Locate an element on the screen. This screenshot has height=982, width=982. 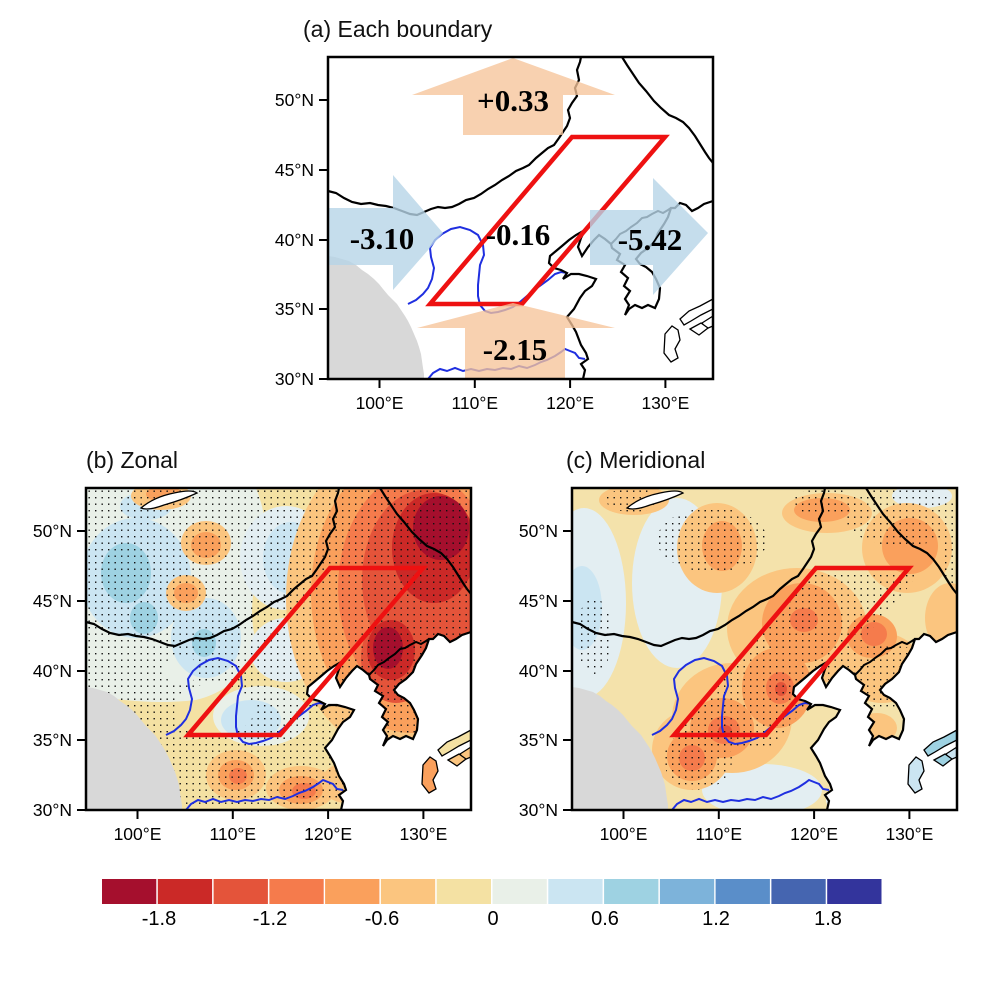
colorbar-tick-label: 1.2 is located at coordinates (716, 919).